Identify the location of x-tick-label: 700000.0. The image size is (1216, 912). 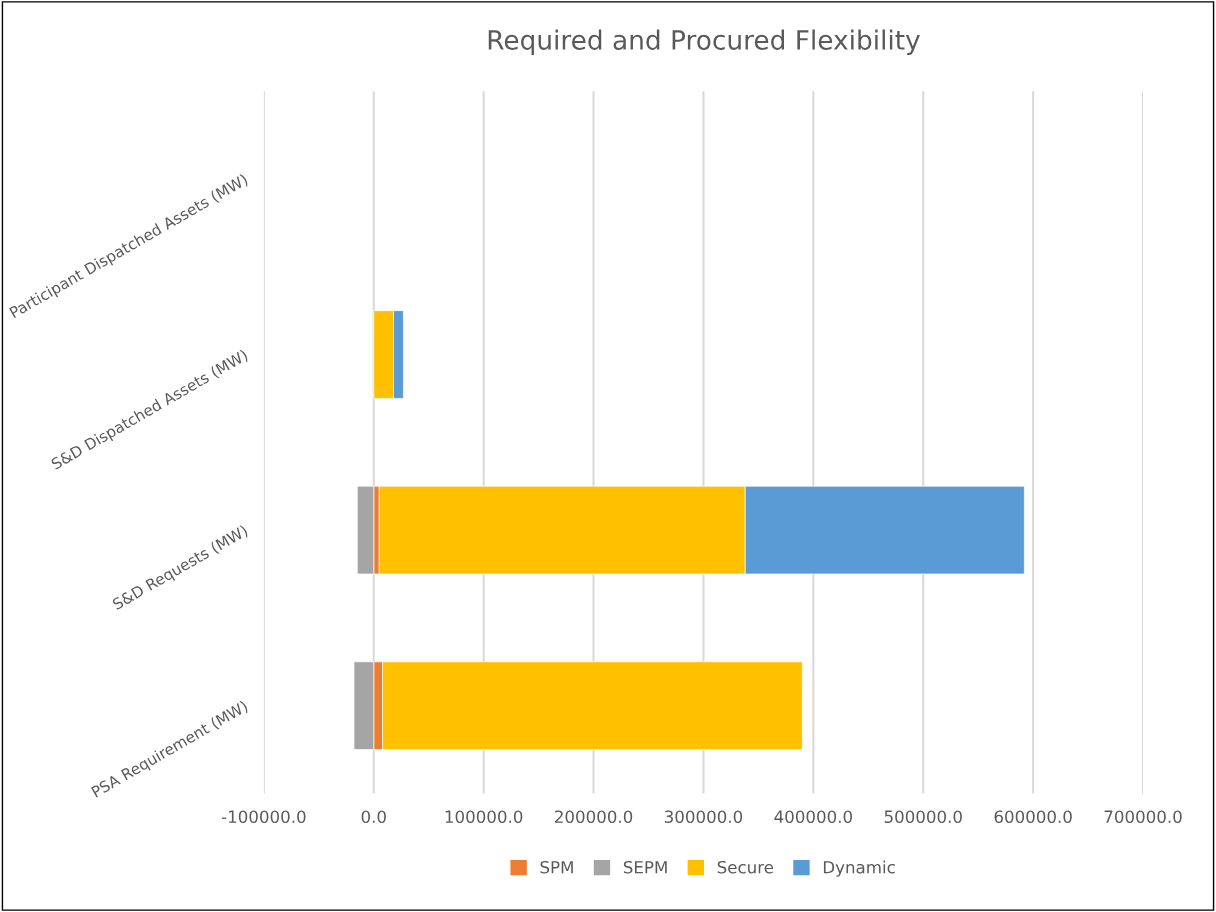
(1143, 817).